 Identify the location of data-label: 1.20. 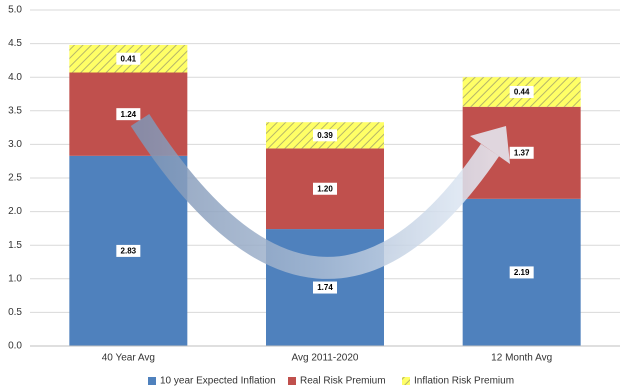
(325, 188).